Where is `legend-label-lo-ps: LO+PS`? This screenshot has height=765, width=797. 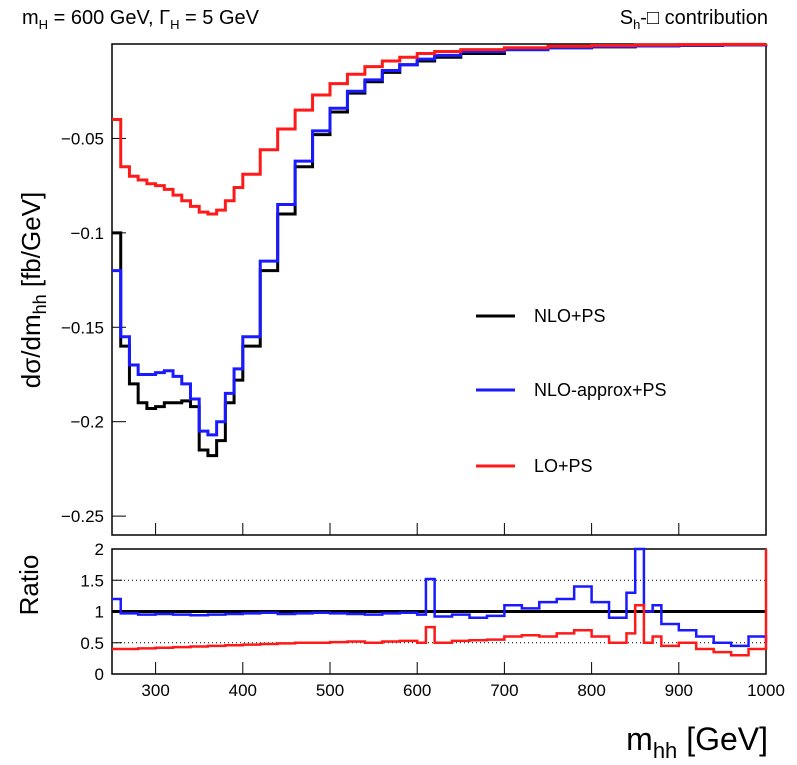
legend-label-lo-ps: LO+PS is located at coordinates (563, 466).